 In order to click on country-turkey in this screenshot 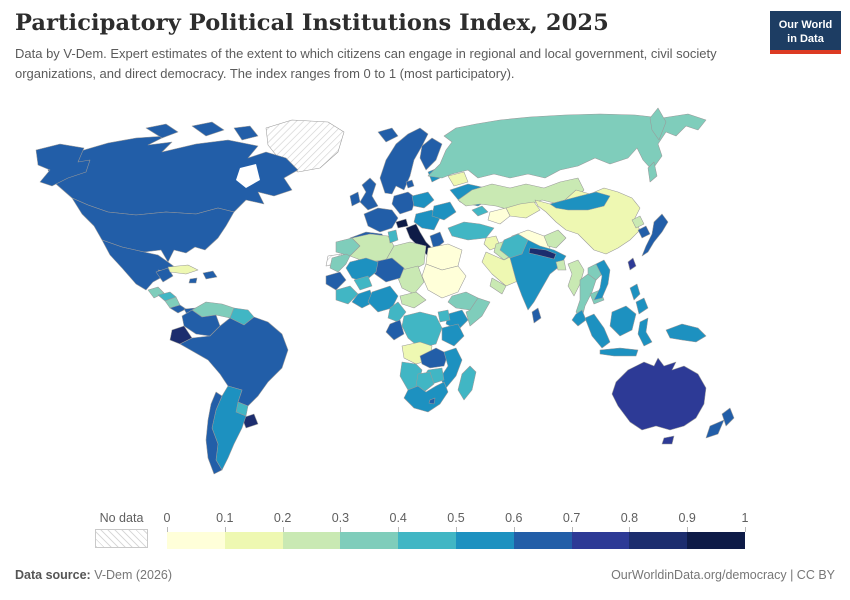, I will do `click(471, 231)`.